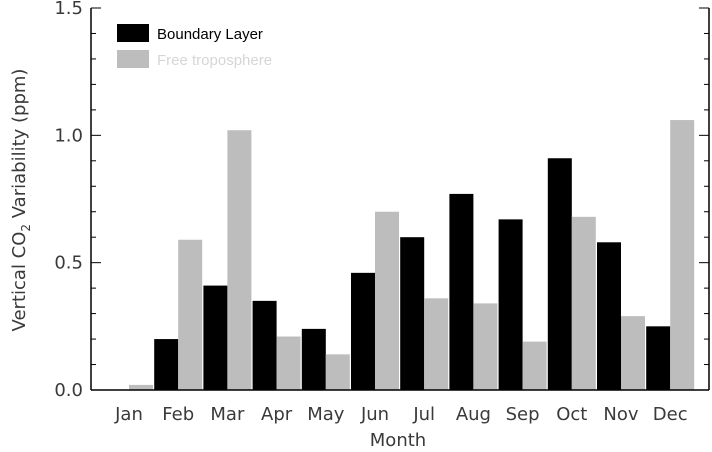  What do you see at coordinates (633, 353) in the screenshot?
I see `bar-free-troposphere-nov` at bounding box center [633, 353].